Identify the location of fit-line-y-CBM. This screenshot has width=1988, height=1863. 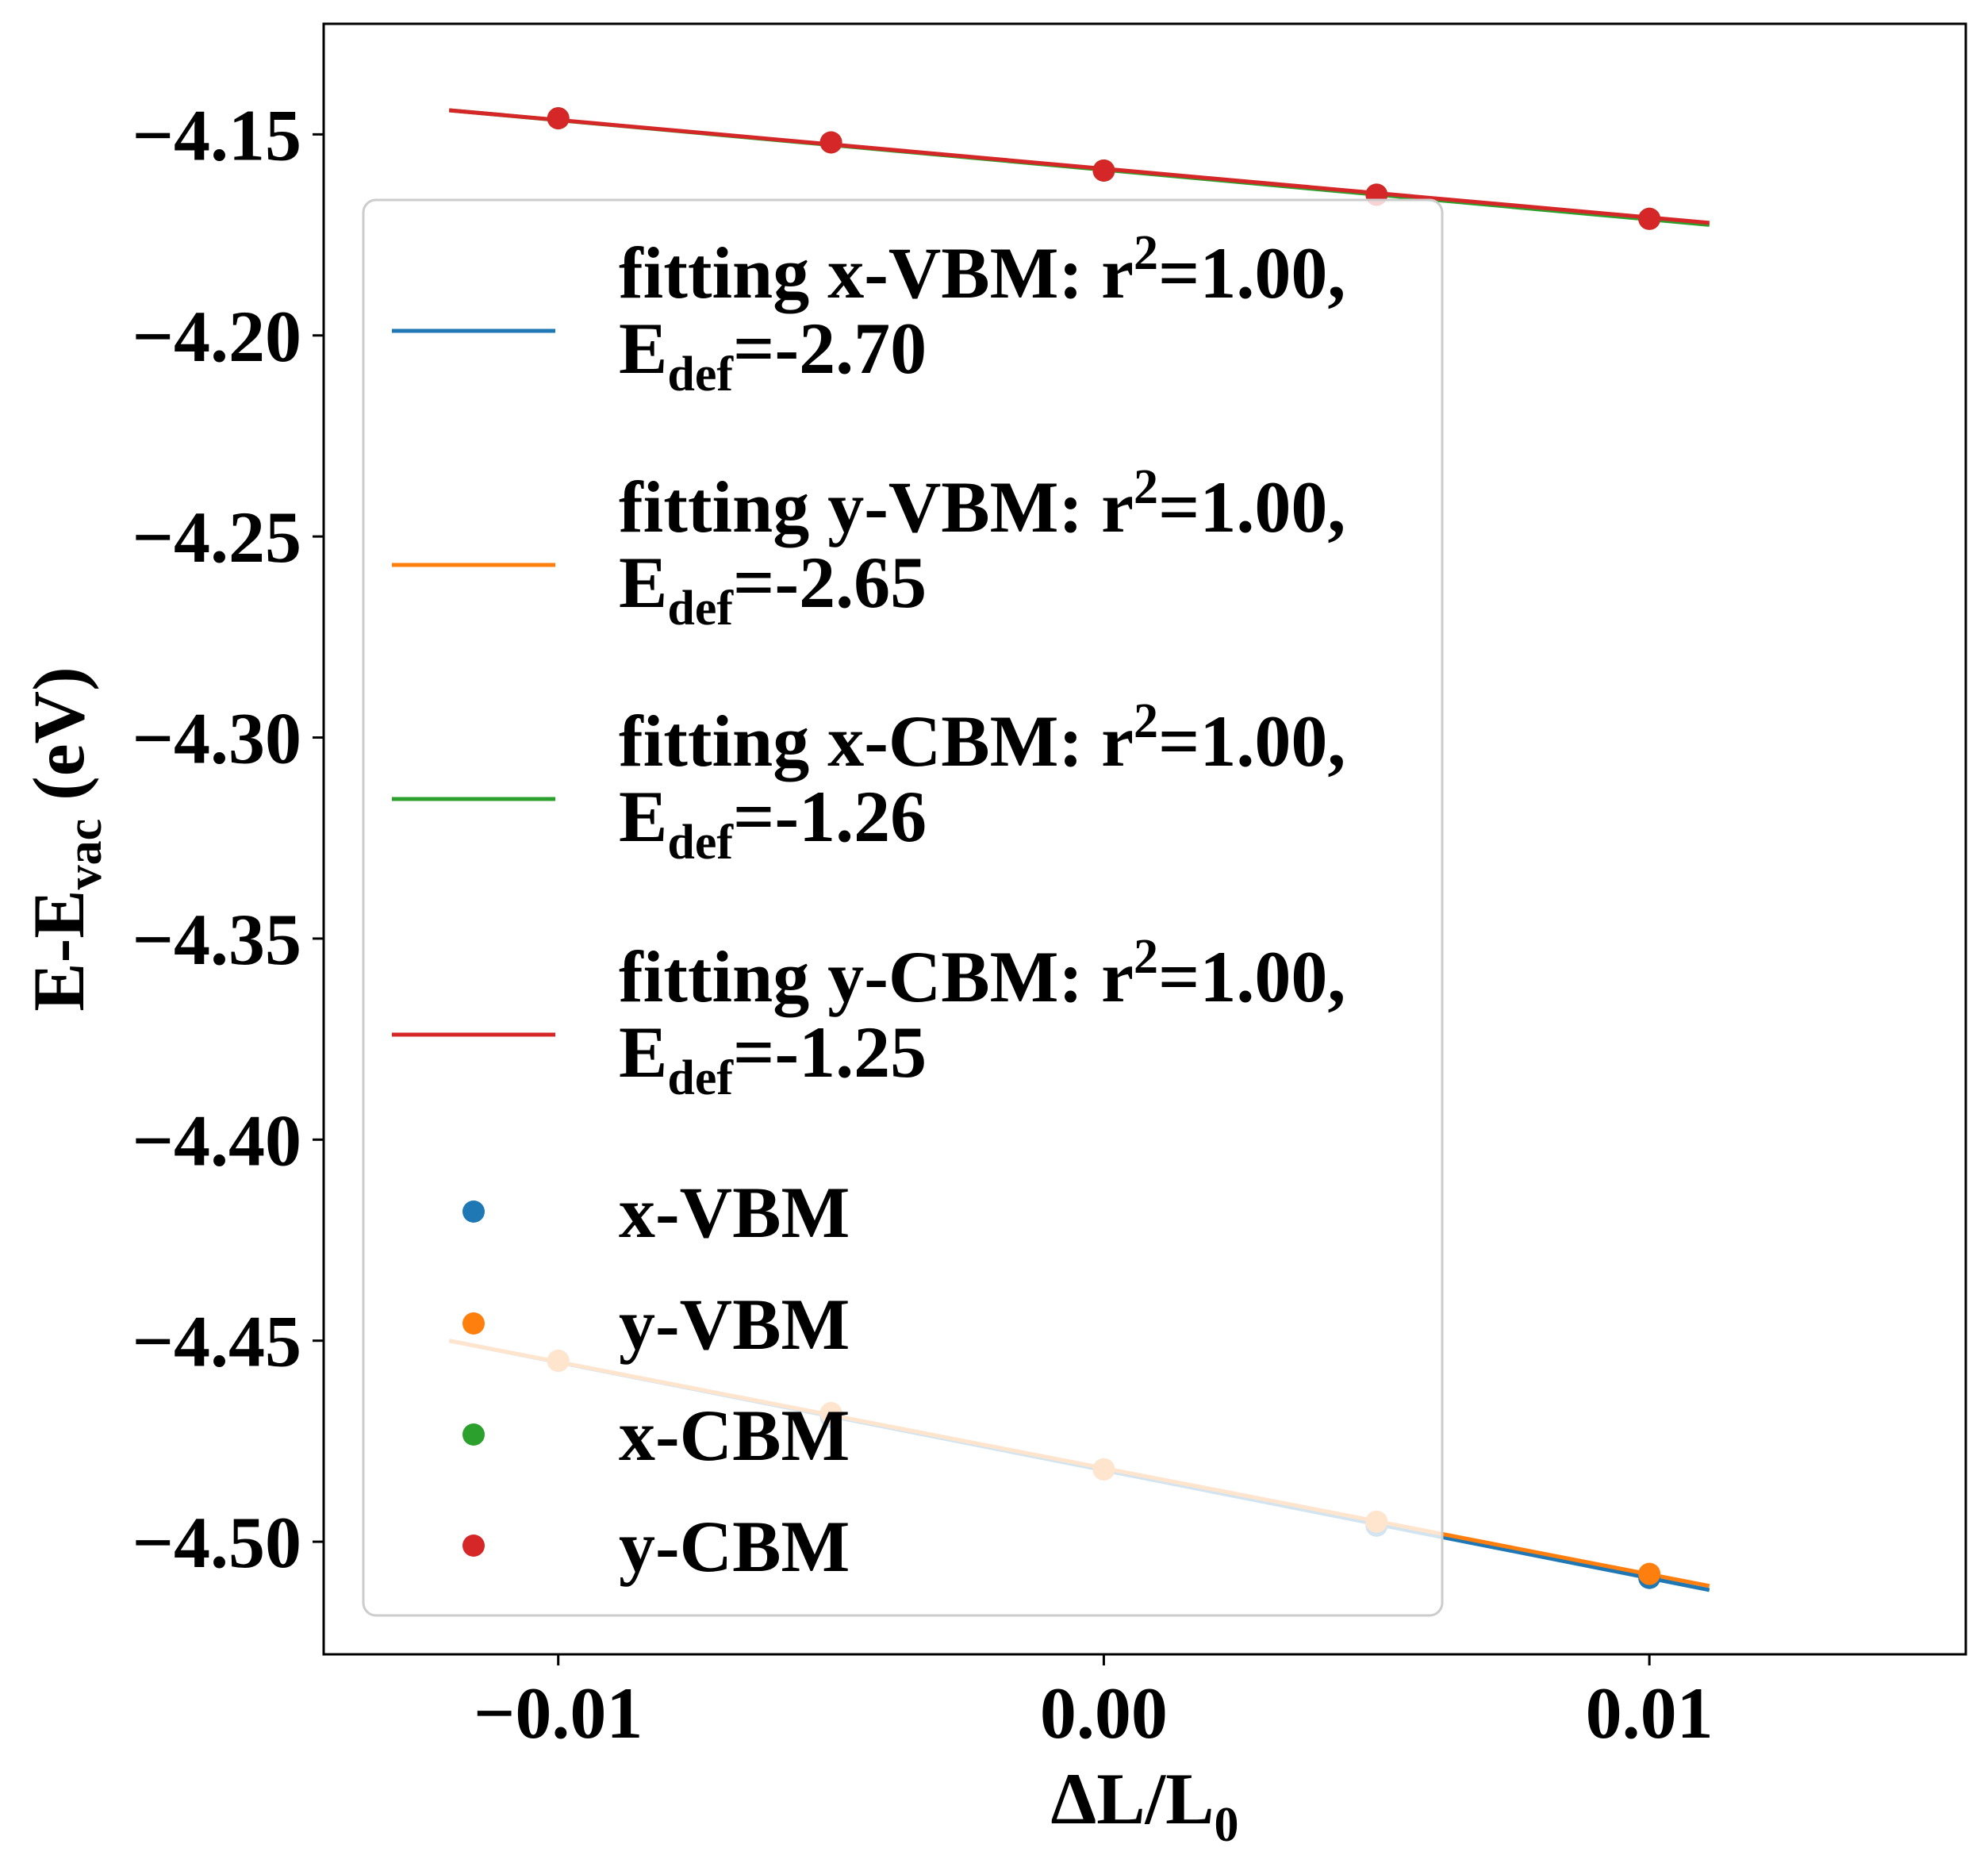
(1079, 166).